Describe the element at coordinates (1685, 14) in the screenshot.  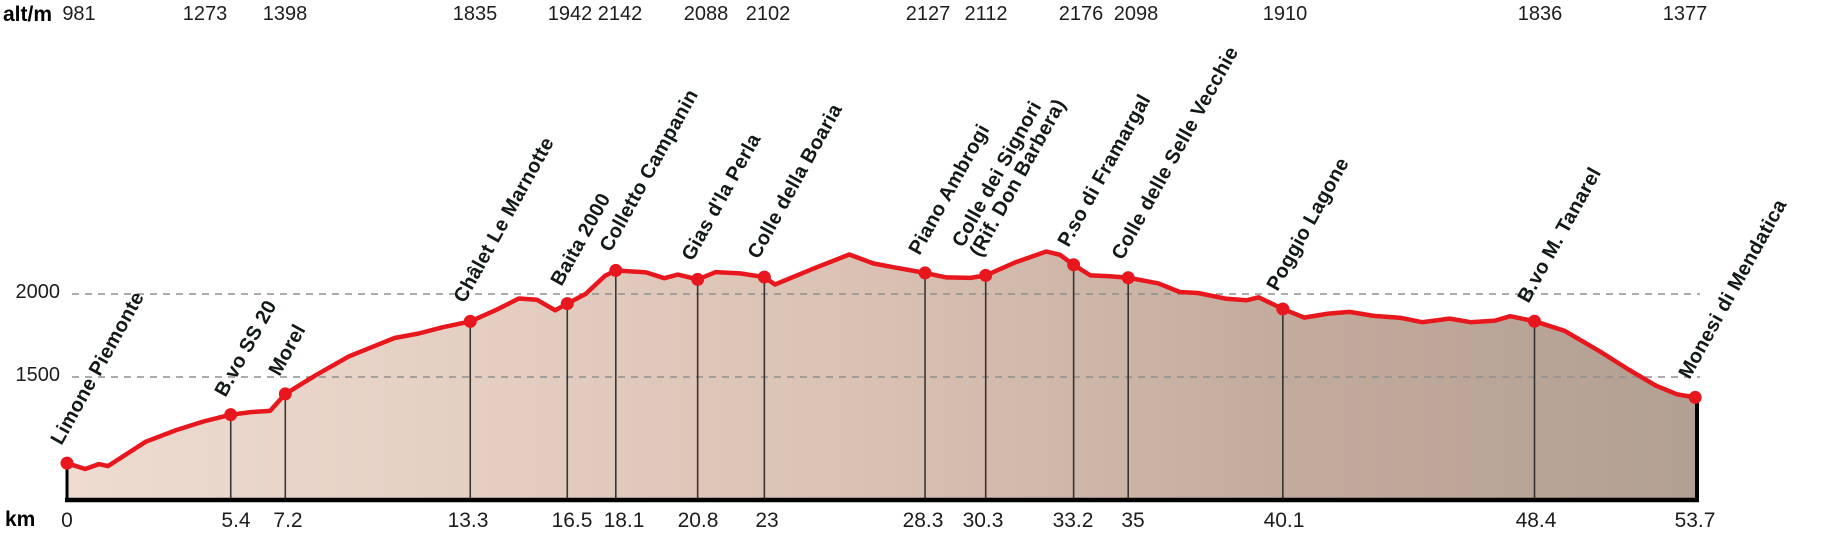
I see `altitude-value: 1377` at that location.